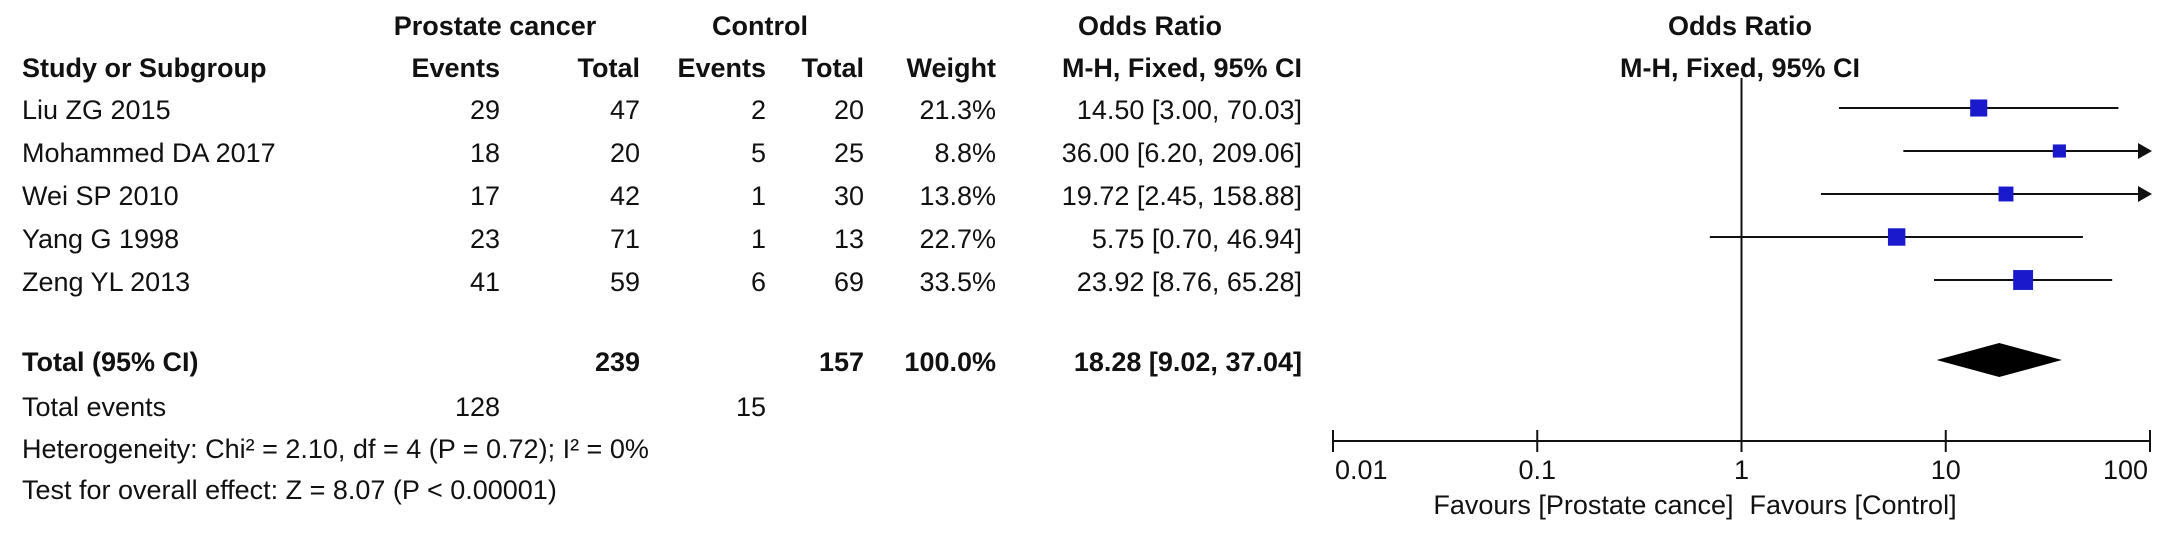  What do you see at coordinates (848, 282) in the screenshot?
I see `total-2: 69` at bounding box center [848, 282].